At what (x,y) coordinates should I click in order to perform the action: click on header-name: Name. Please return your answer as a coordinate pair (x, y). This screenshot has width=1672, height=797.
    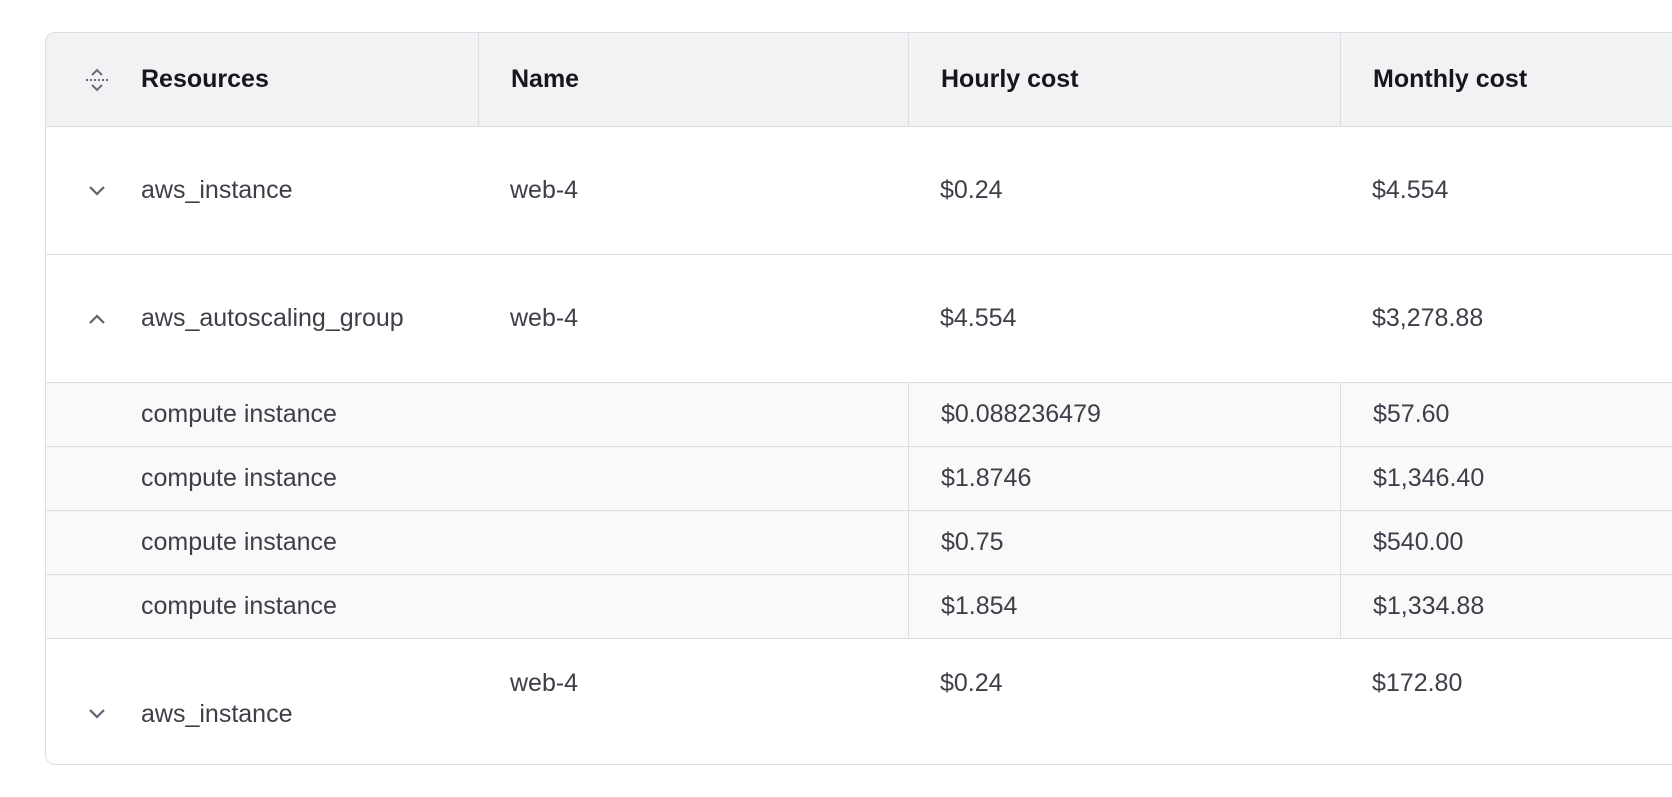
    Looking at the image, I should click on (693, 79).